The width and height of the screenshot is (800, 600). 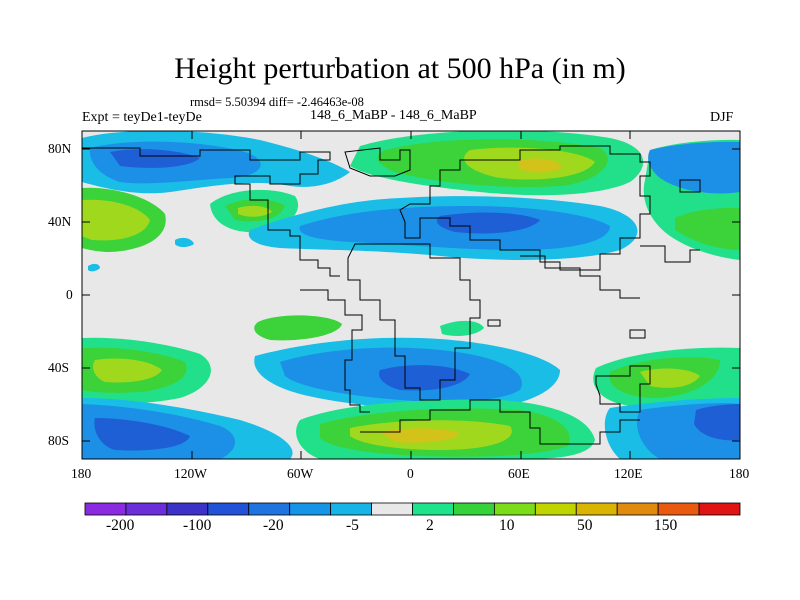 What do you see at coordinates (60, 148) in the screenshot?
I see `y-tick-label: 80N` at bounding box center [60, 148].